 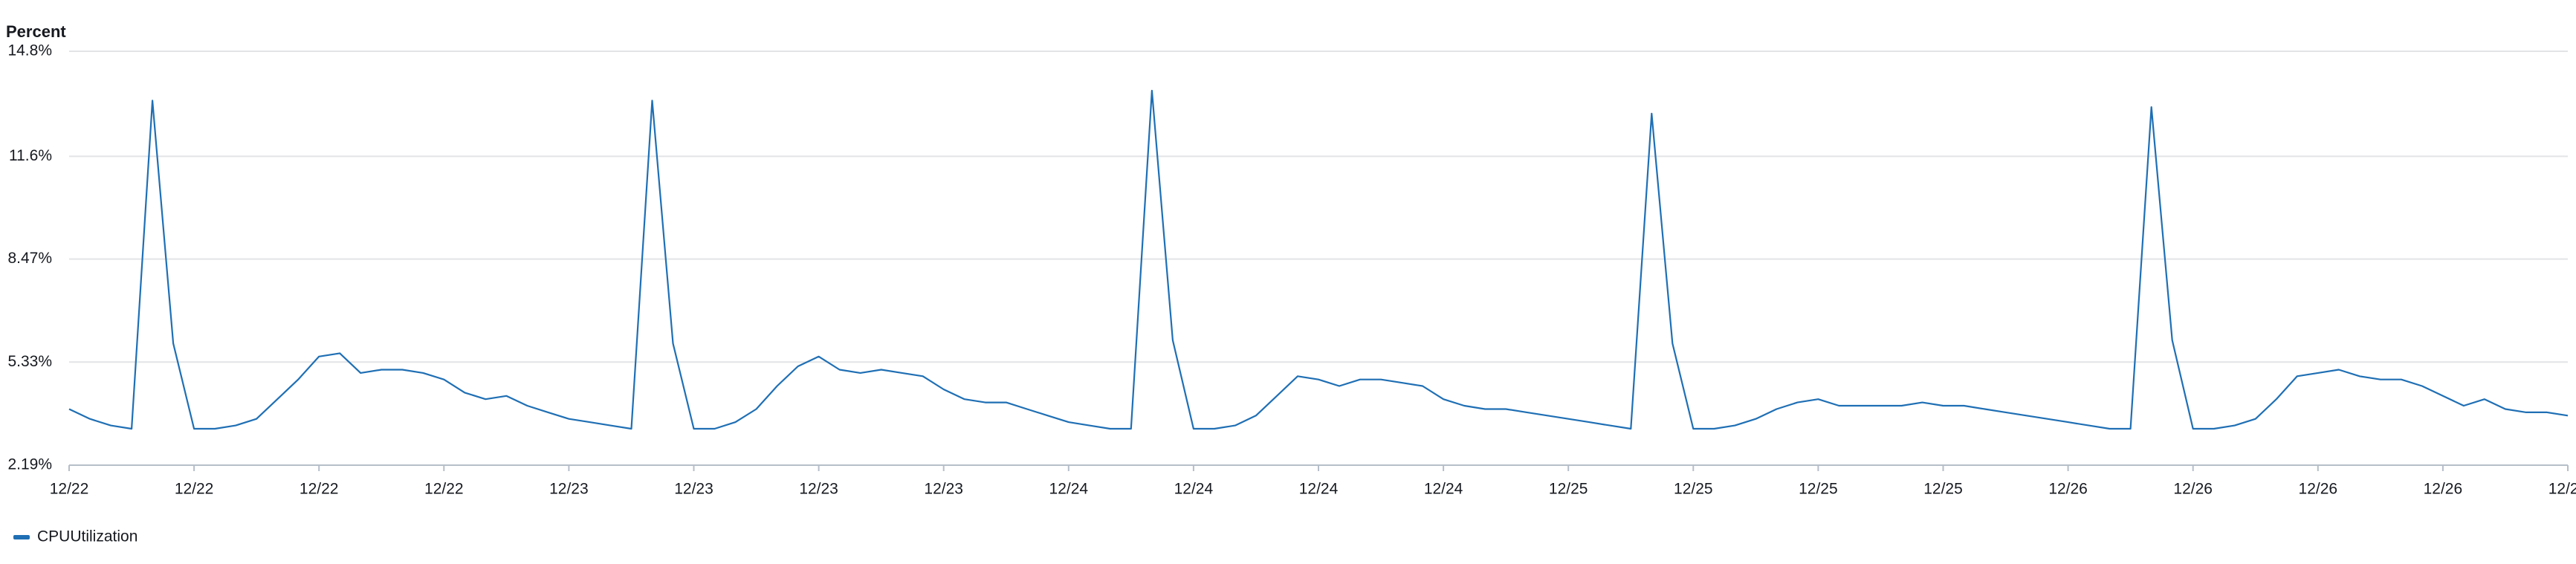 What do you see at coordinates (30, 155) in the screenshot?
I see `y-tick-label: 11.6%` at bounding box center [30, 155].